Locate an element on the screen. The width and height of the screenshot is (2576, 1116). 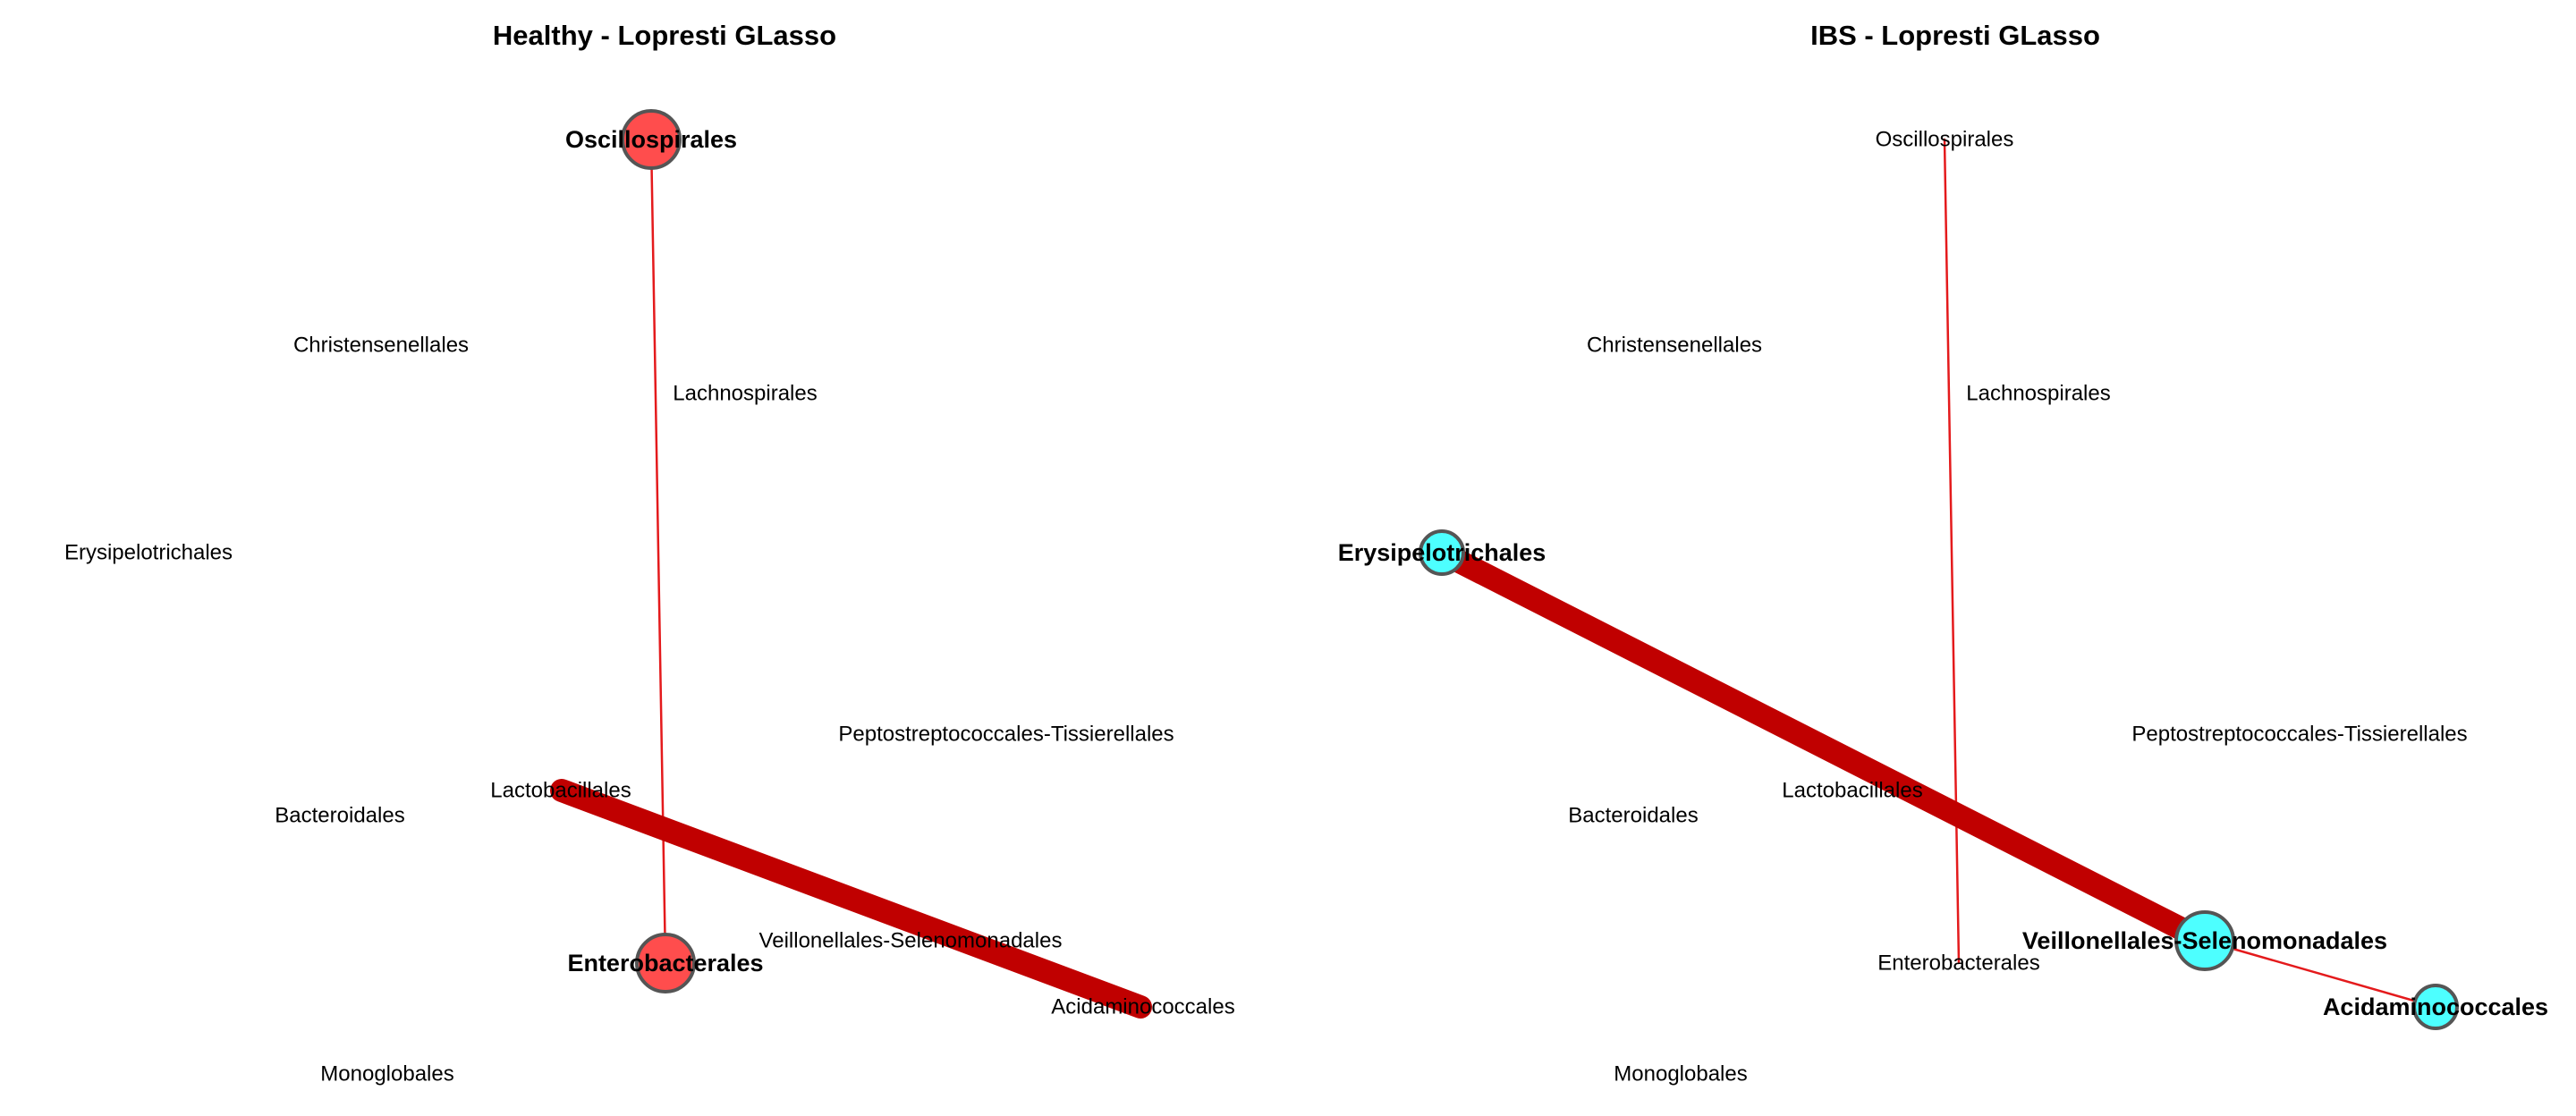
node-veillonellales is located at coordinates (2204, 940).